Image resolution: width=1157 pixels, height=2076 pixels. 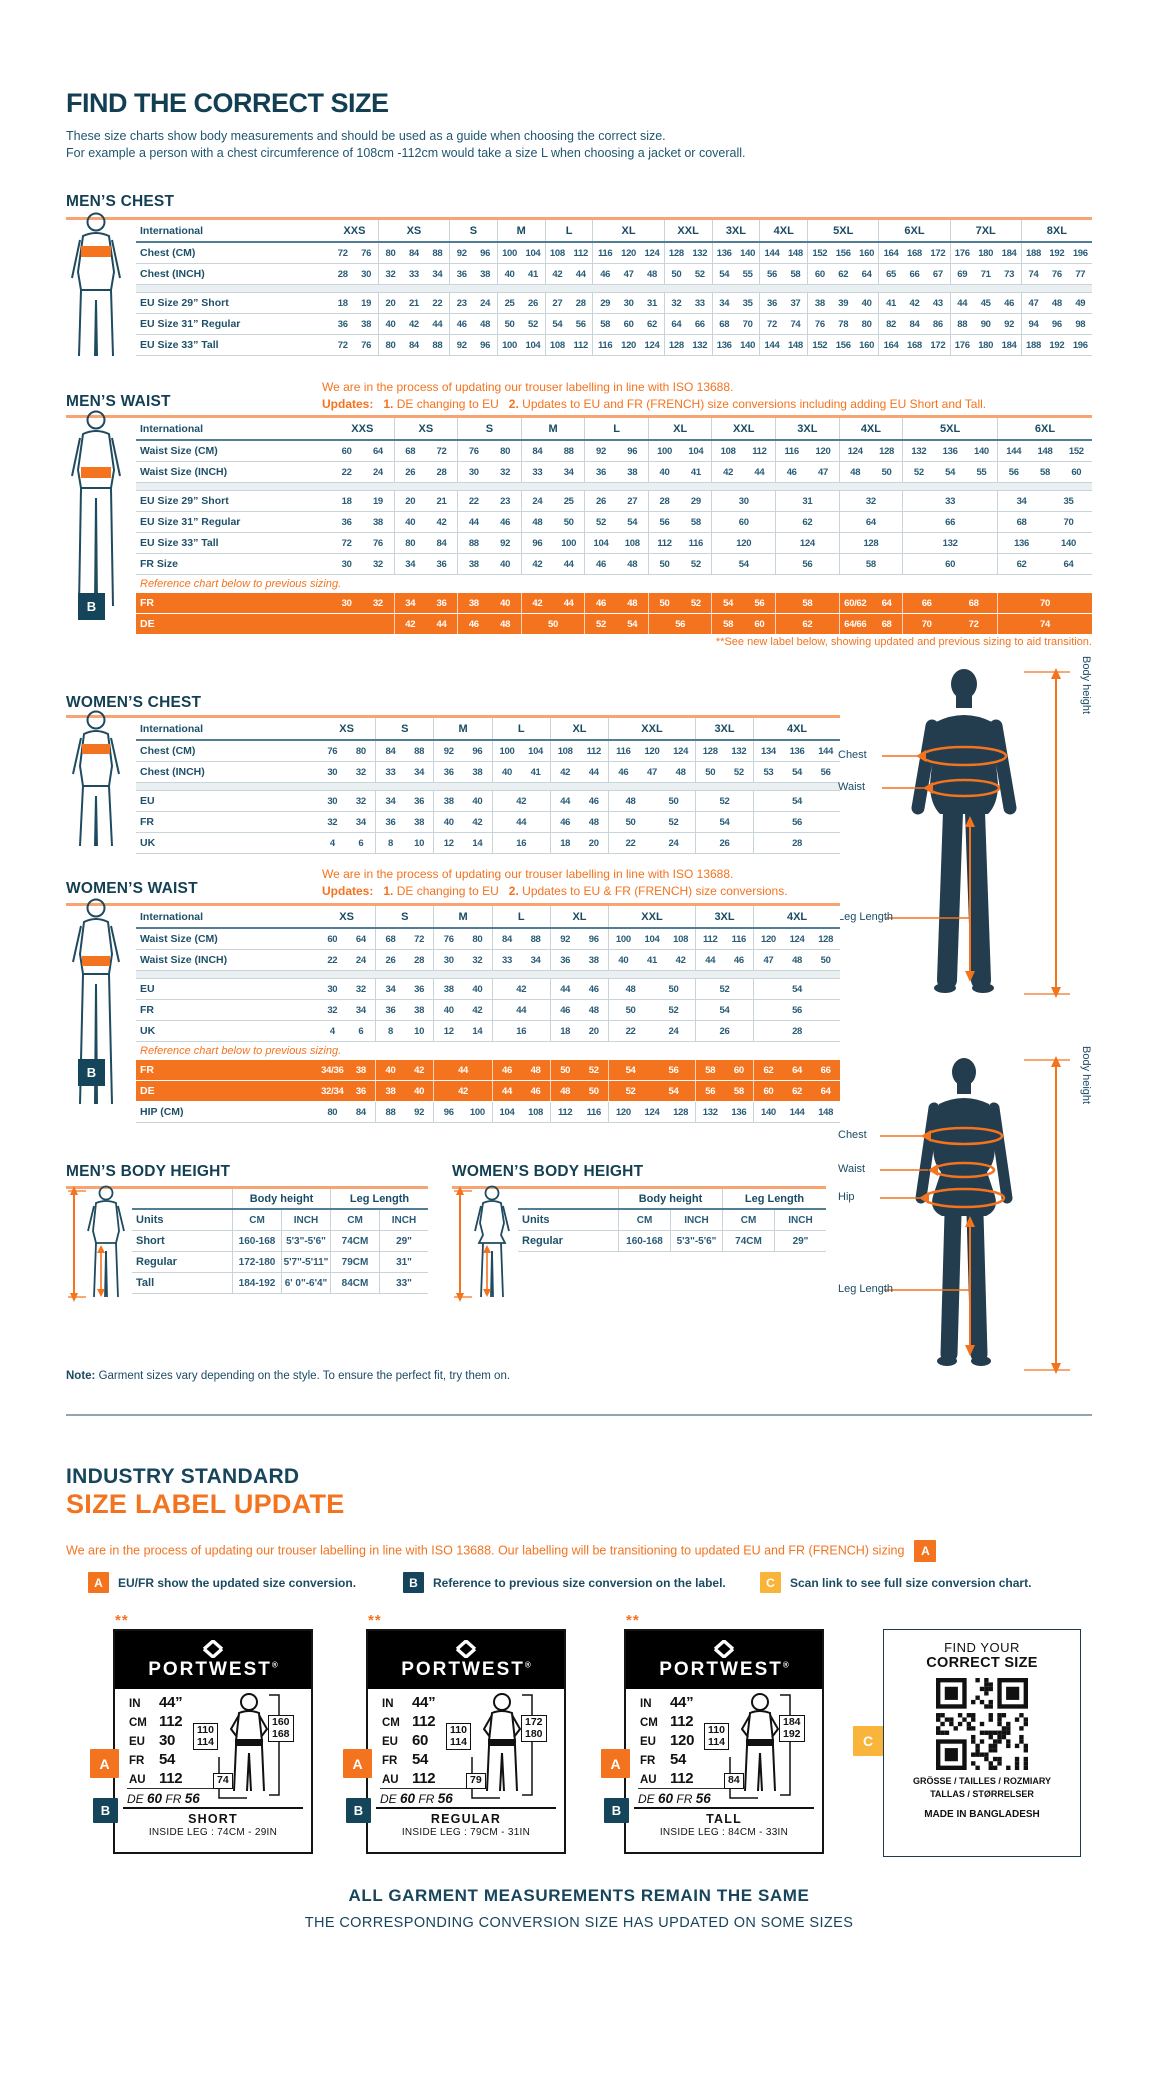 I want to click on size-cell: 54, so click(x=796, y=801).